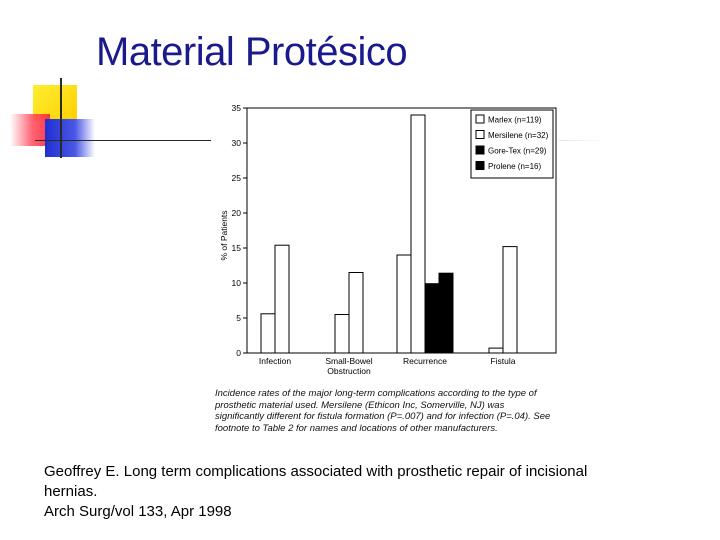 The height and width of the screenshot is (540, 720). I want to click on y-tick-label: 15, so click(237, 248).